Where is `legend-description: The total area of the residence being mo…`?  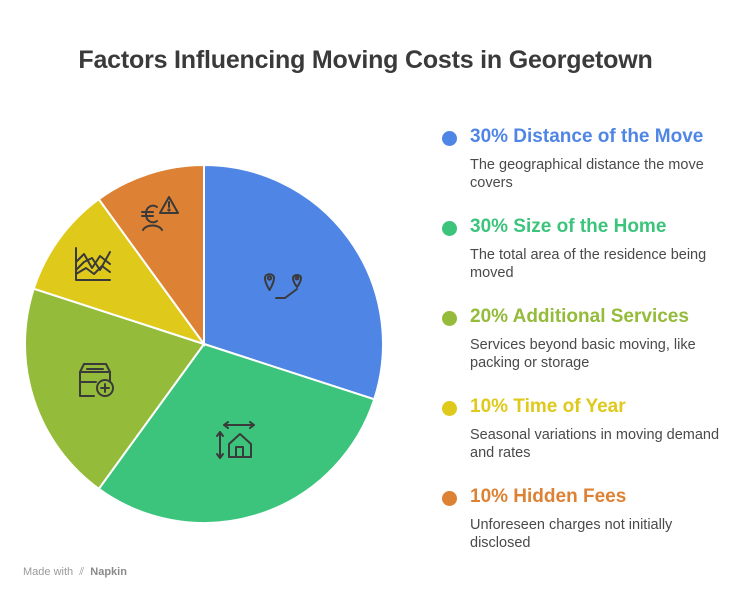
legend-description: The total area of the residence being mo… is located at coordinates (588, 264).